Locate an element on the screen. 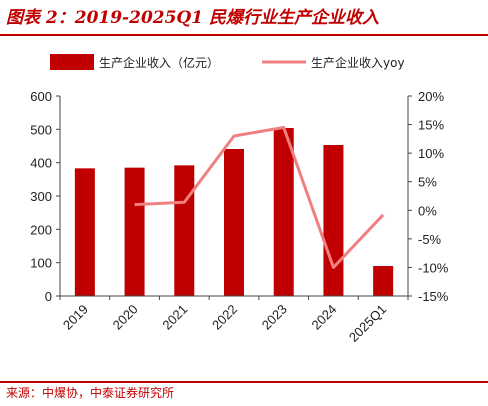 This screenshot has height=406, width=488. chart-title: 图表 2：2019-2025Q1 民爆行业生产企业收入 is located at coordinates (192, 18).